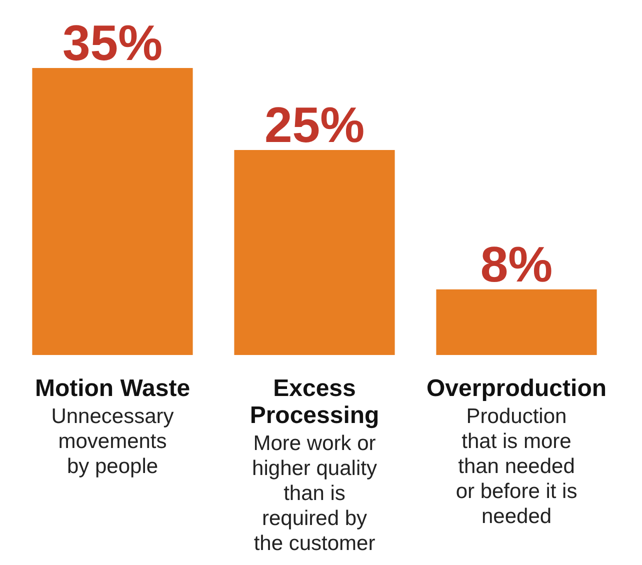 Image resolution: width=642 pixels, height=565 pixels. Describe the element at coordinates (314, 125) in the screenshot. I see `data-label: 25%` at that location.